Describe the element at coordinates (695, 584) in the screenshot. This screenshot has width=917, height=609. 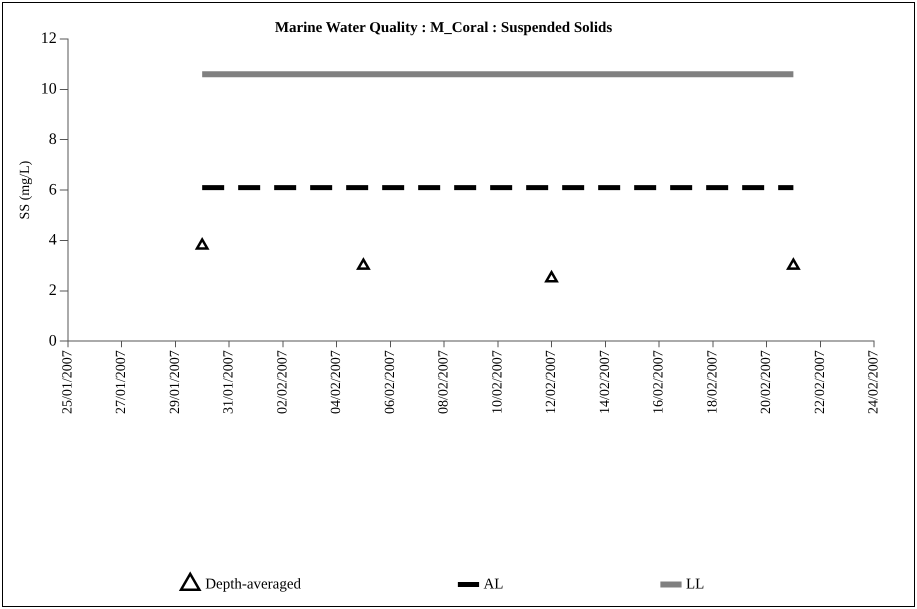
I see `legend-label: LL` at that location.